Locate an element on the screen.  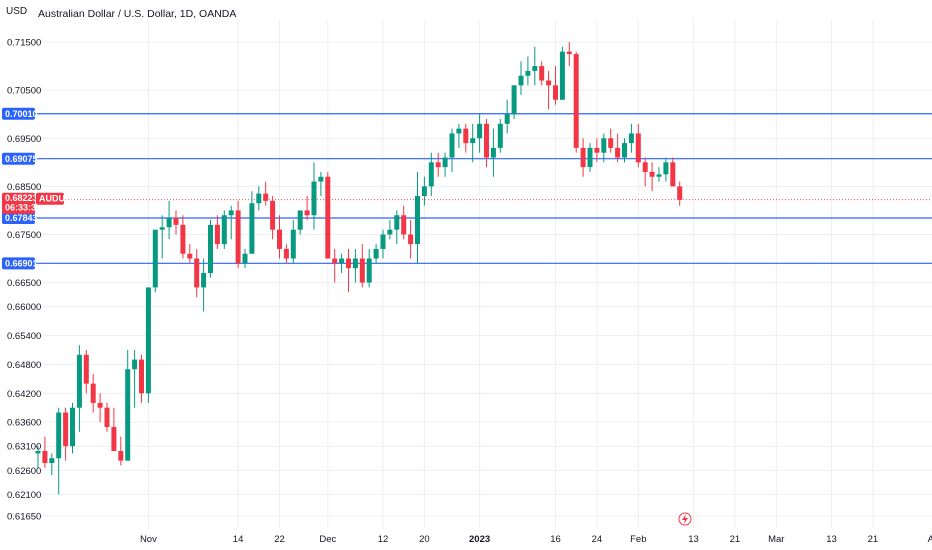
y-tick-label: 0.63600 is located at coordinates (24, 423).